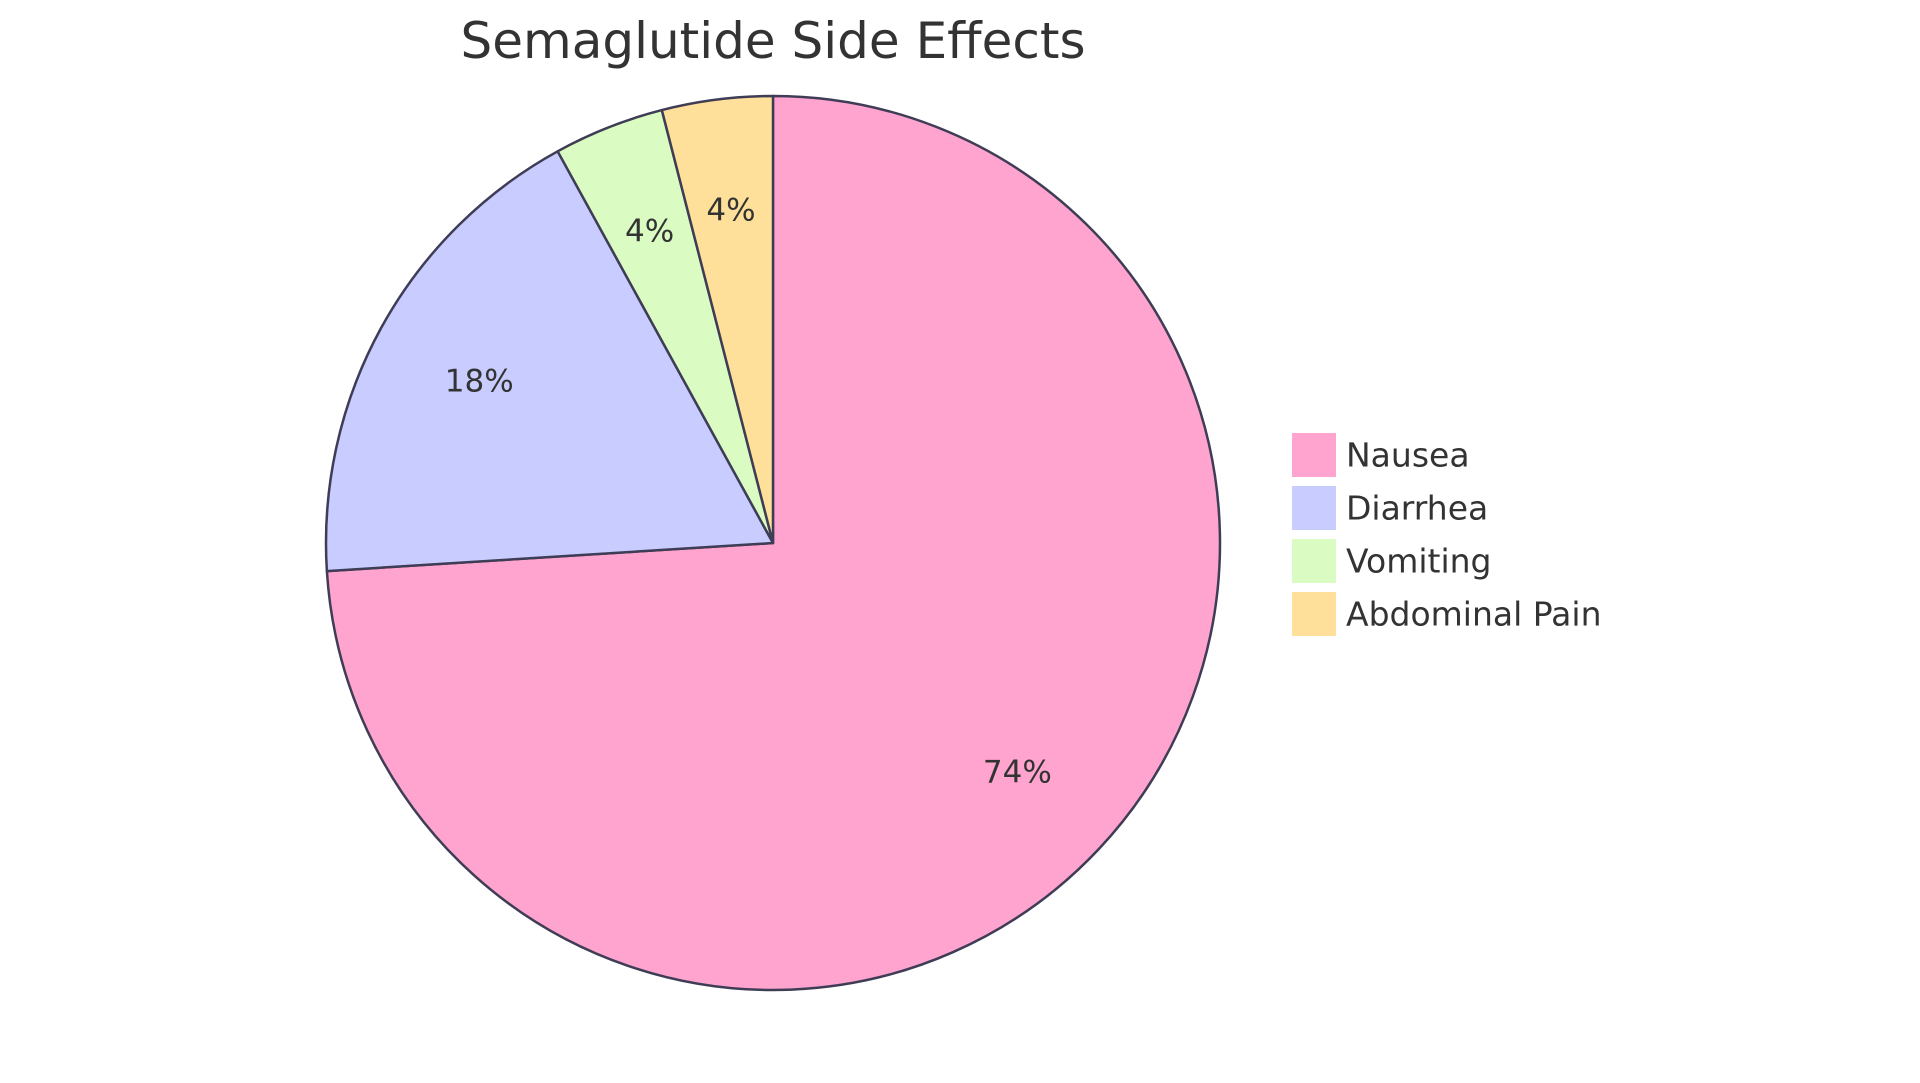 The image size is (1920, 1083). I want to click on chart-title: Semaglutide Side Effects, so click(772, 41).